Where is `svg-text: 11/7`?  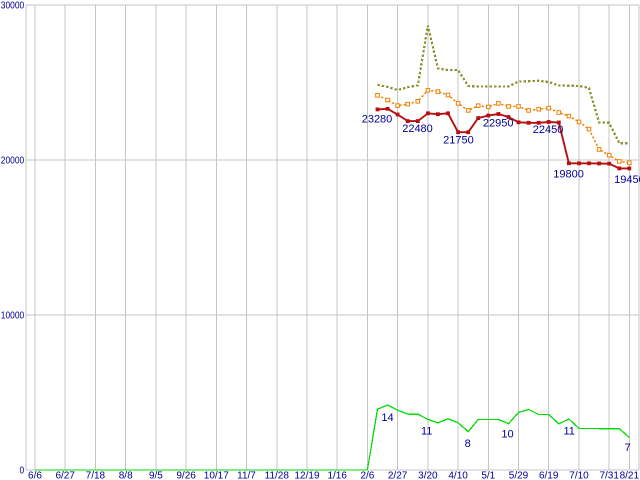
svg-text: 11/7 is located at coordinates (246, 475).